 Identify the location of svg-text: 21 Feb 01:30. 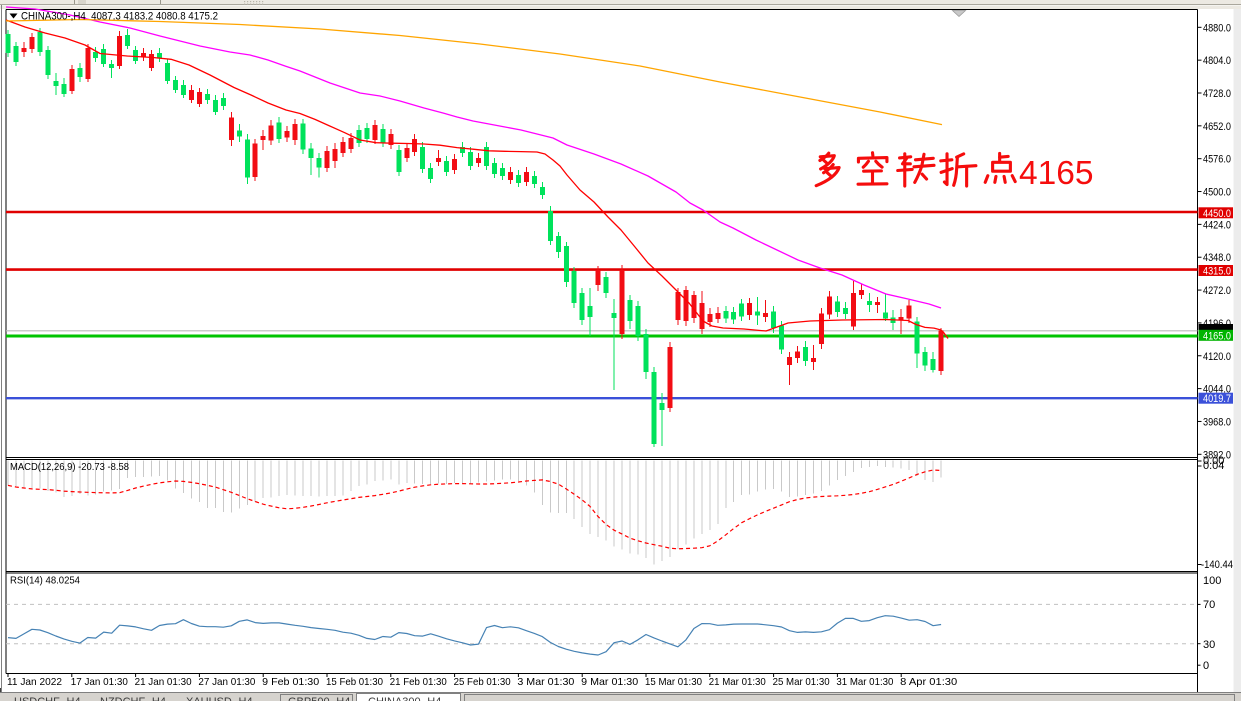
(418, 682).